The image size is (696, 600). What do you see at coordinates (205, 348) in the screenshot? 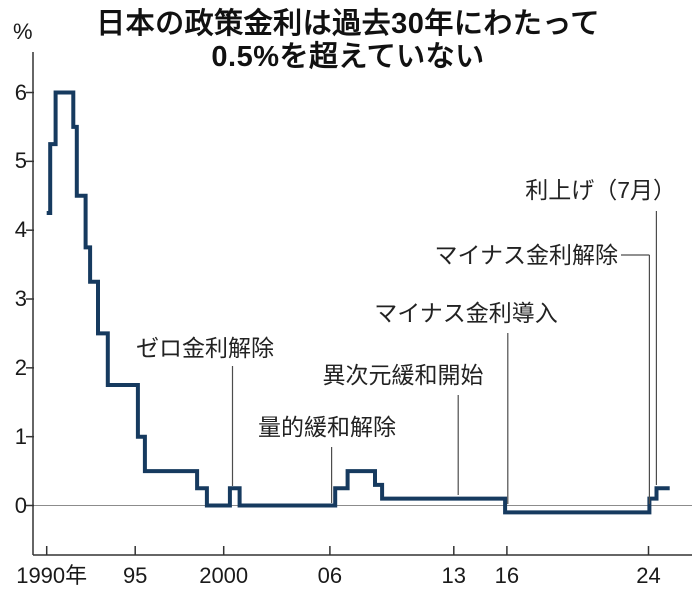
I see `annotation-label: ゼロ金利解除` at bounding box center [205, 348].